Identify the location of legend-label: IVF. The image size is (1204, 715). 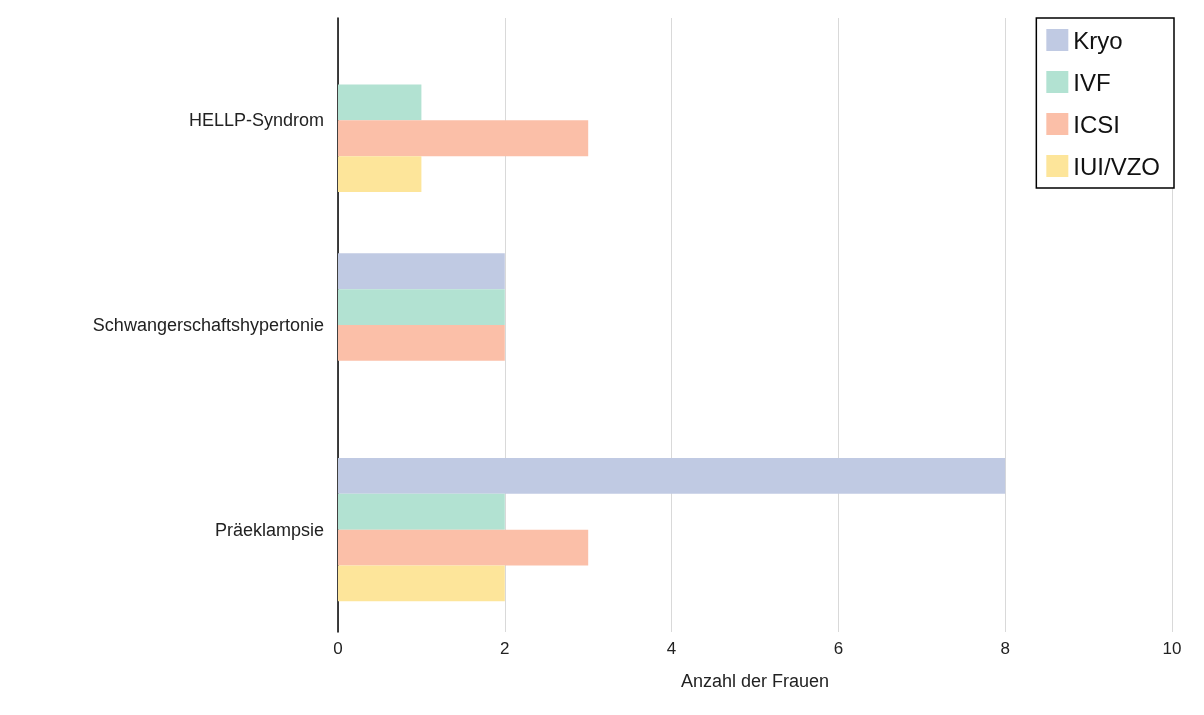
(1092, 82).